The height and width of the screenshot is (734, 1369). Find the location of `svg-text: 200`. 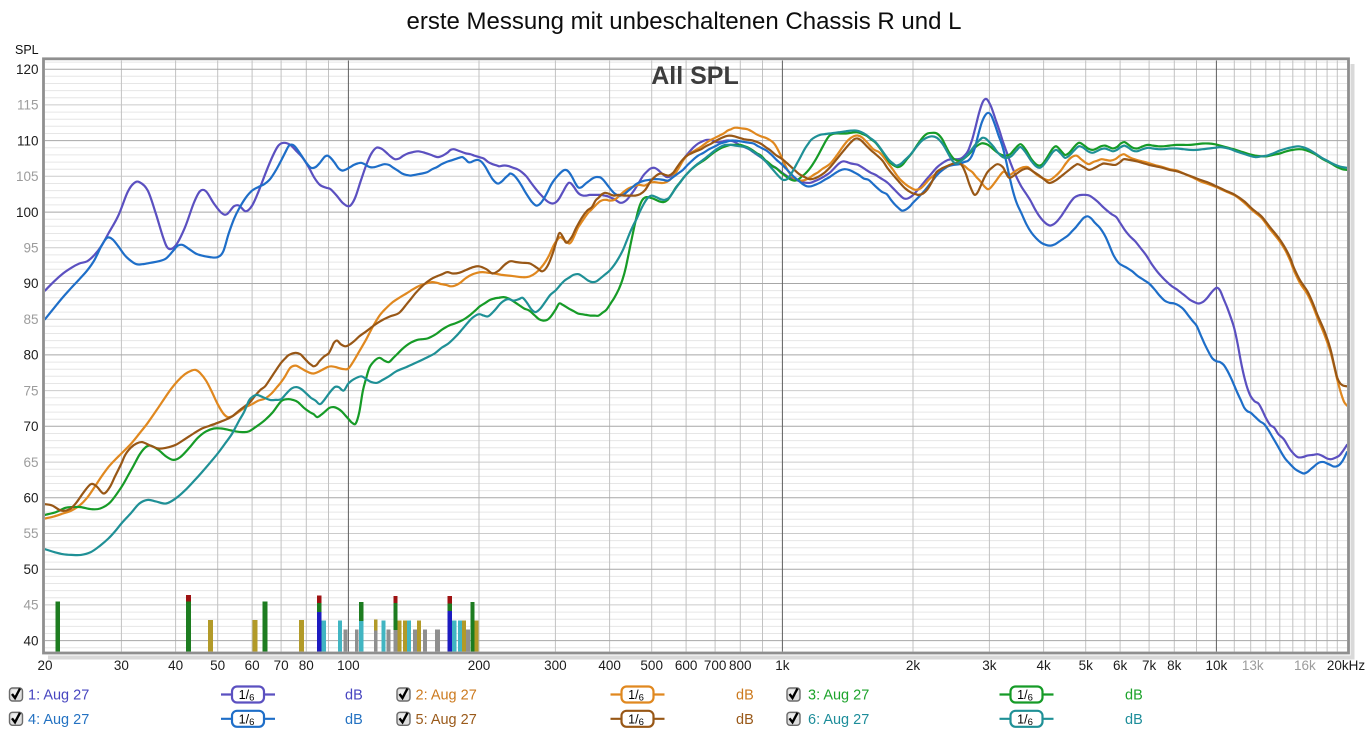

svg-text: 200 is located at coordinates (479, 665).